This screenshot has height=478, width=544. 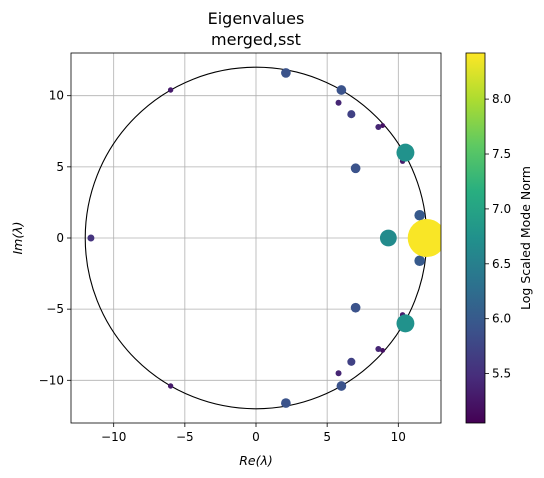 I want to click on x-tick-label: 10, so click(x=398, y=437).